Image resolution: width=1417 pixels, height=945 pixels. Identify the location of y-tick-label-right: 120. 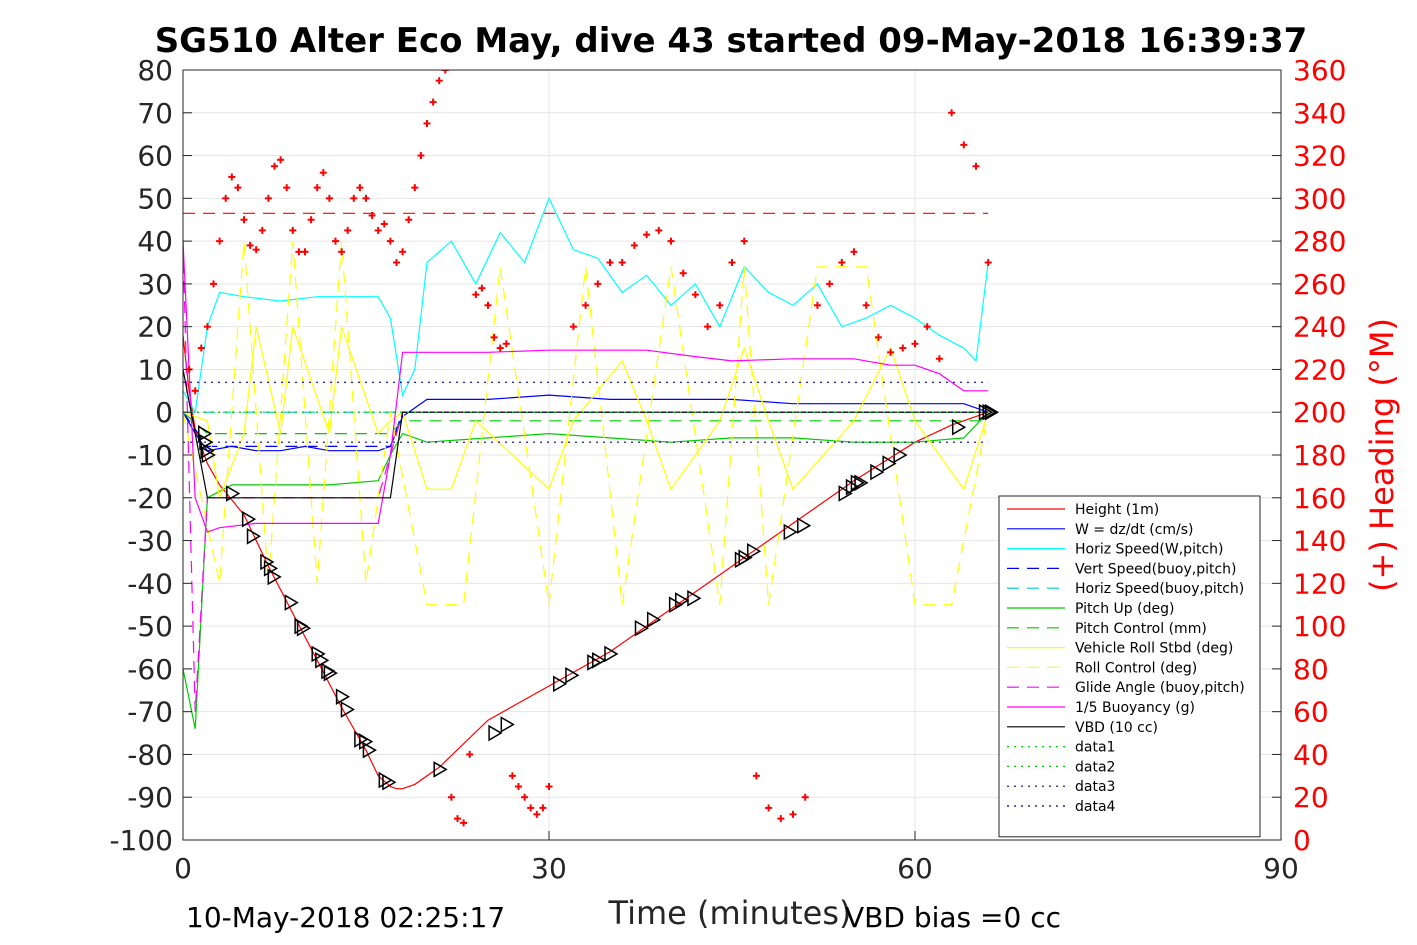
(1319, 583).